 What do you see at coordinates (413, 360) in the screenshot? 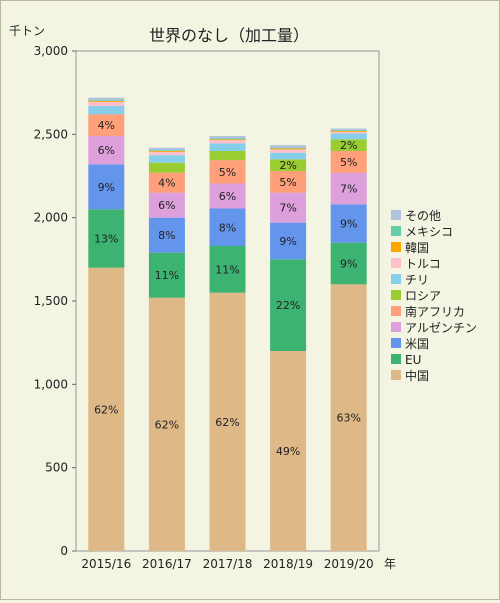
I see `legend-label: EU` at bounding box center [413, 360].